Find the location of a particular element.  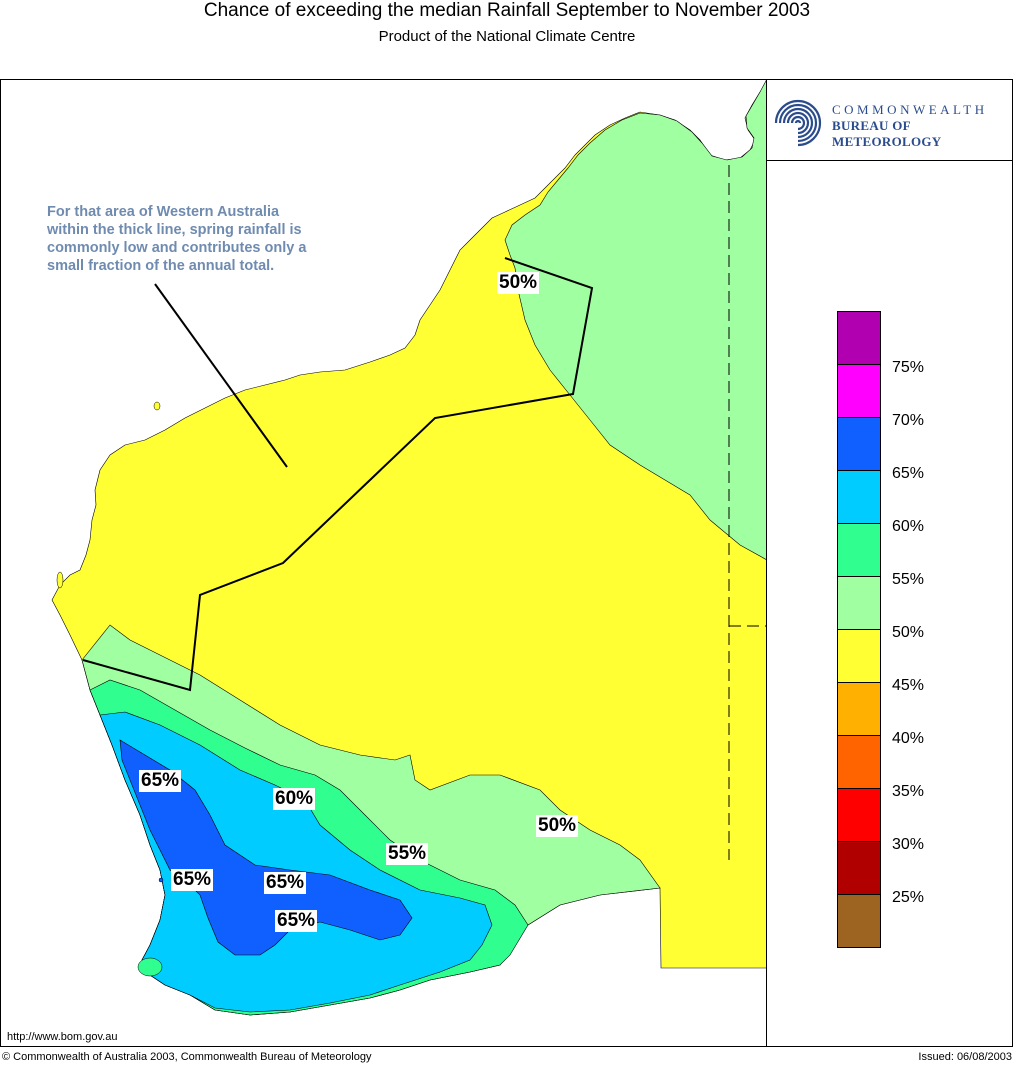

logo-line1: COMMONWEALTH is located at coordinates (910, 109).